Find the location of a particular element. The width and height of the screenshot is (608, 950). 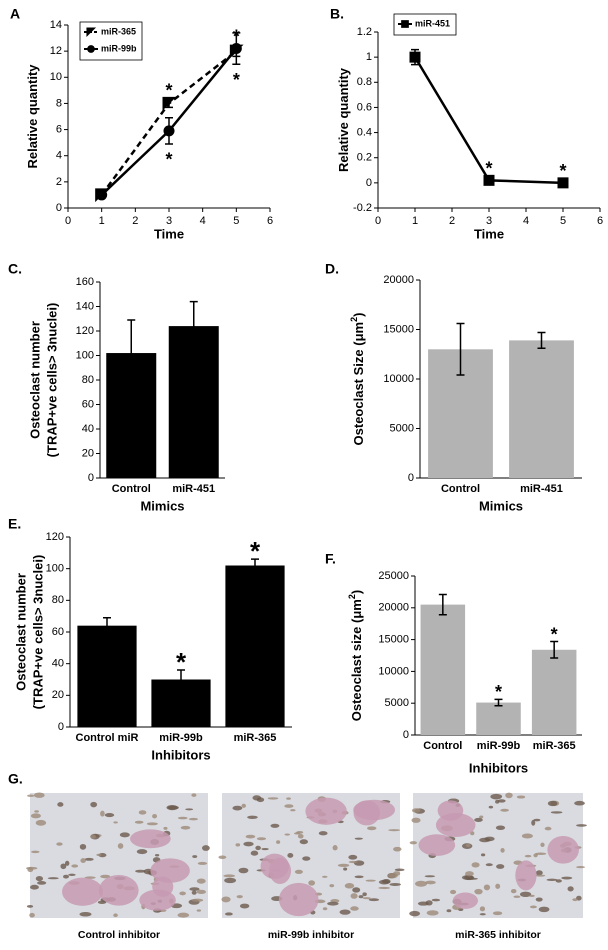

y-tick-label: 120 is located at coordinates (55, 537).